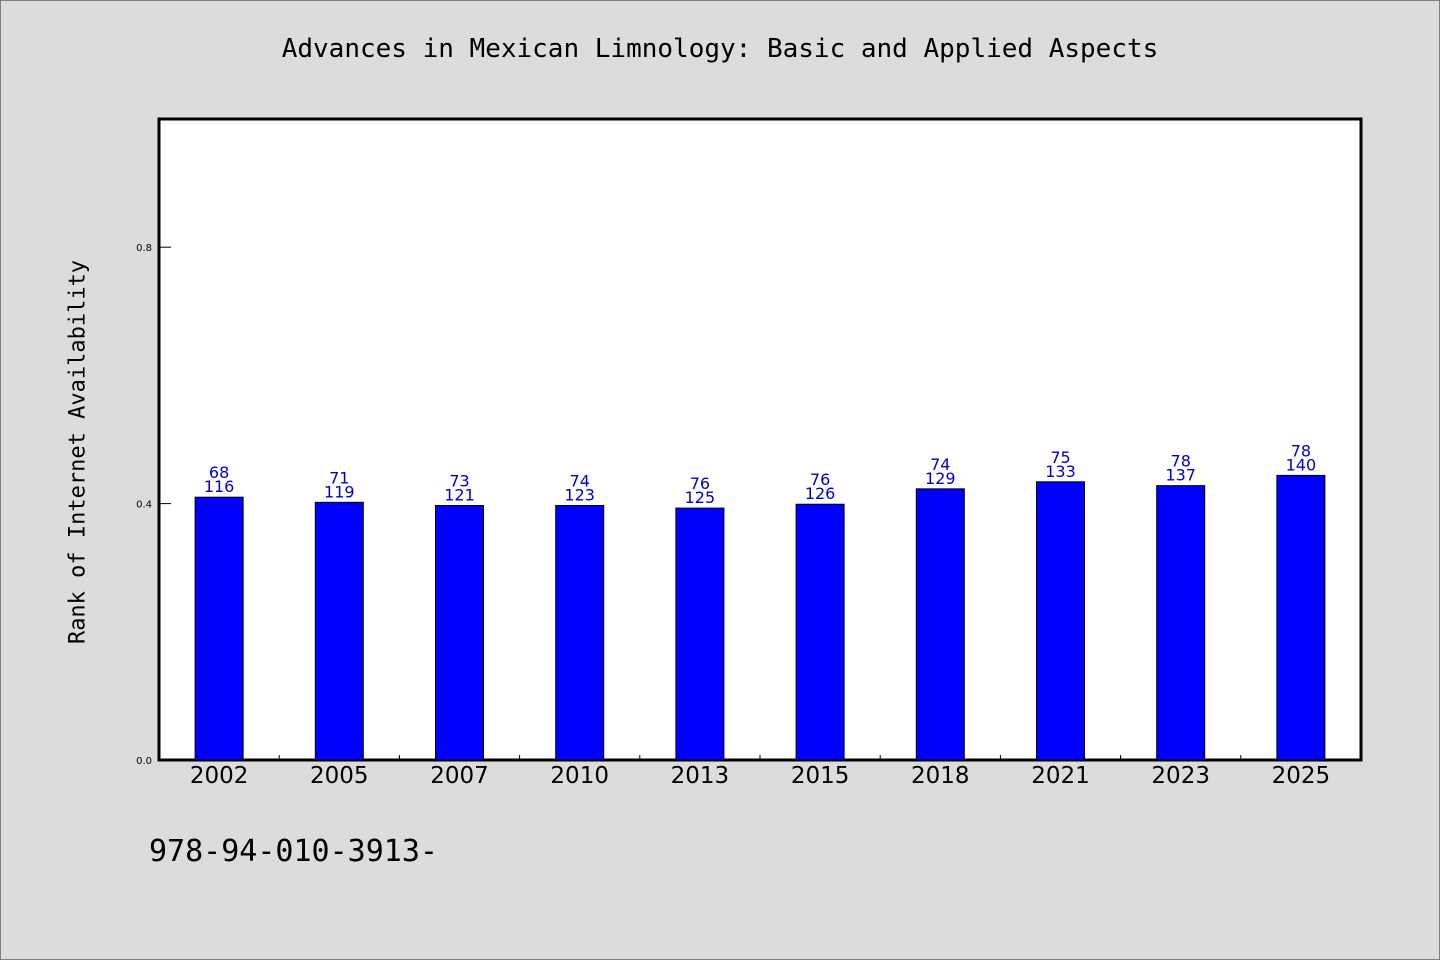 The image size is (1440, 960). What do you see at coordinates (1301, 776) in the screenshot?
I see `x-tick-label: 2025` at bounding box center [1301, 776].